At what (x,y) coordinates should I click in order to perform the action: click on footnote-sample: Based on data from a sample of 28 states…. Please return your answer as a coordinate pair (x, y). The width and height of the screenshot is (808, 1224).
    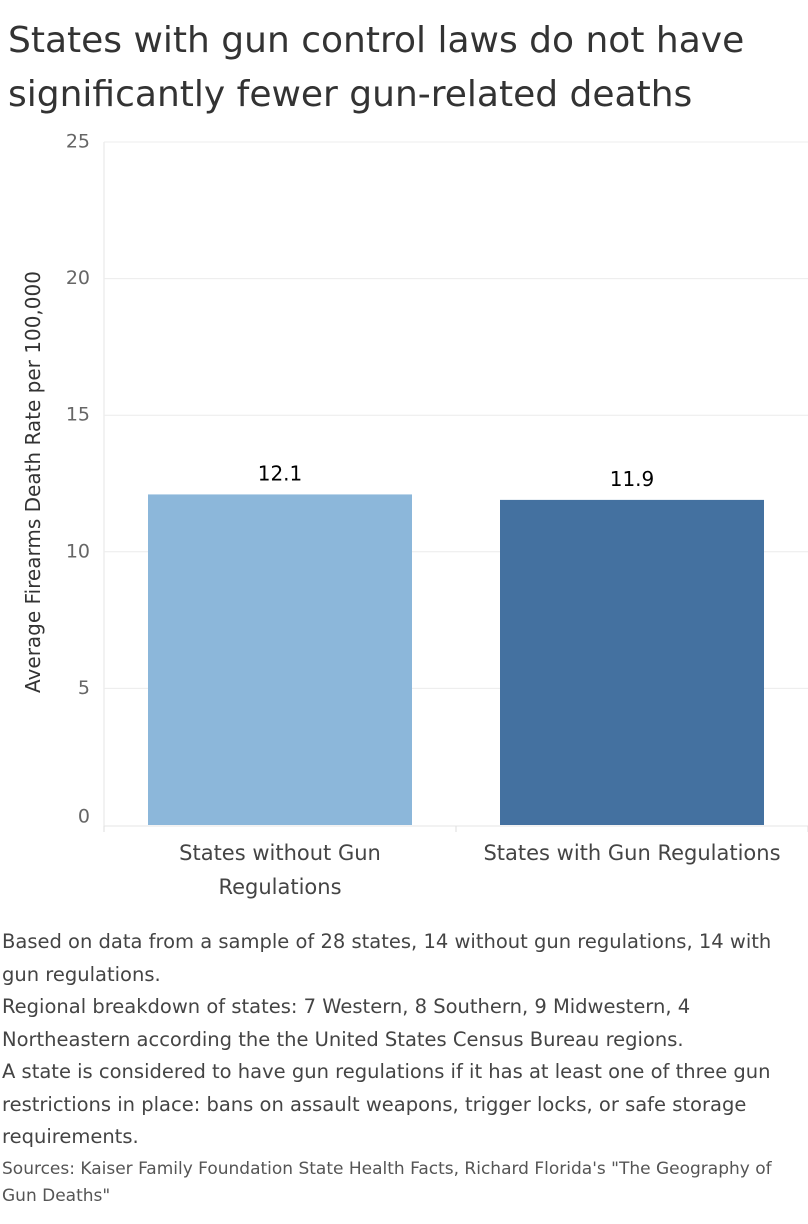
    Looking at the image, I should click on (387, 958).